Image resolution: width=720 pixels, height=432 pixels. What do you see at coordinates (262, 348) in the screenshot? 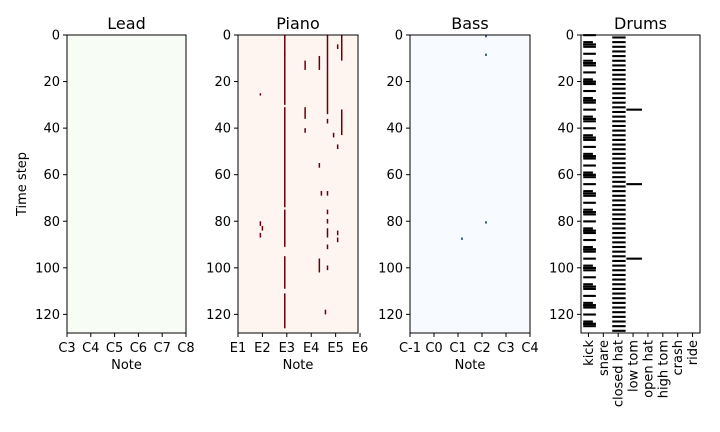
I see `x-tick-label: E2` at bounding box center [262, 348].